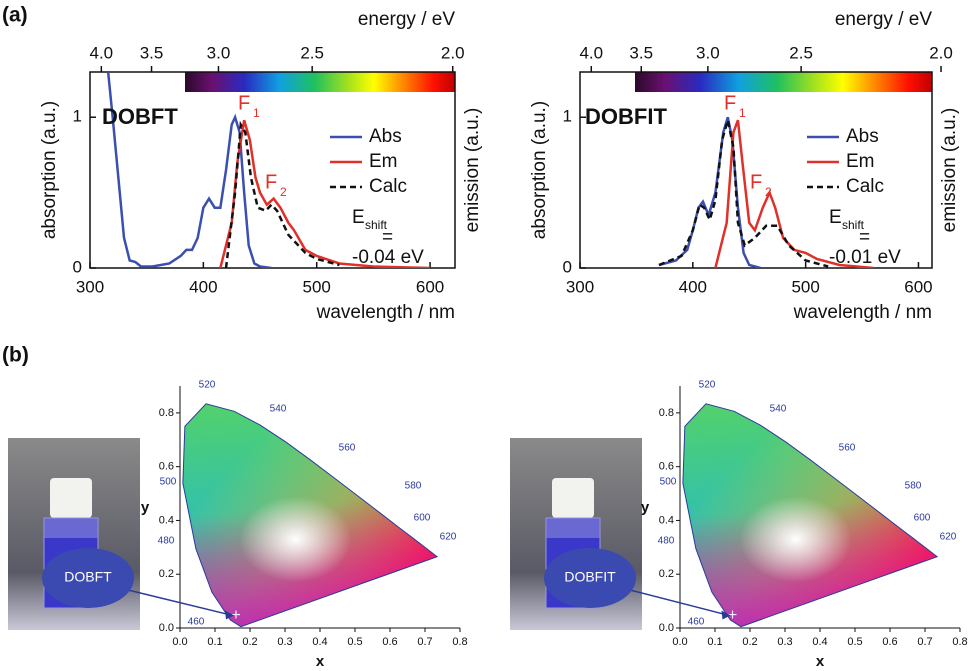 The height and width of the screenshot is (671, 971). Describe the element at coordinates (320, 661) in the screenshot. I see `x-axis-title: x` at that location.